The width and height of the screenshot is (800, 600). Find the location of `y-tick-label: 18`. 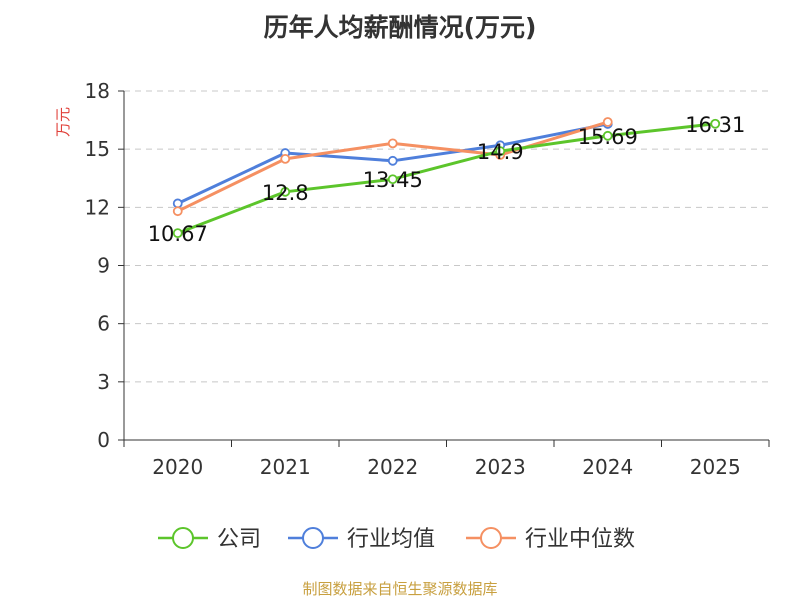

y-tick-label: 18 is located at coordinates (97, 91).